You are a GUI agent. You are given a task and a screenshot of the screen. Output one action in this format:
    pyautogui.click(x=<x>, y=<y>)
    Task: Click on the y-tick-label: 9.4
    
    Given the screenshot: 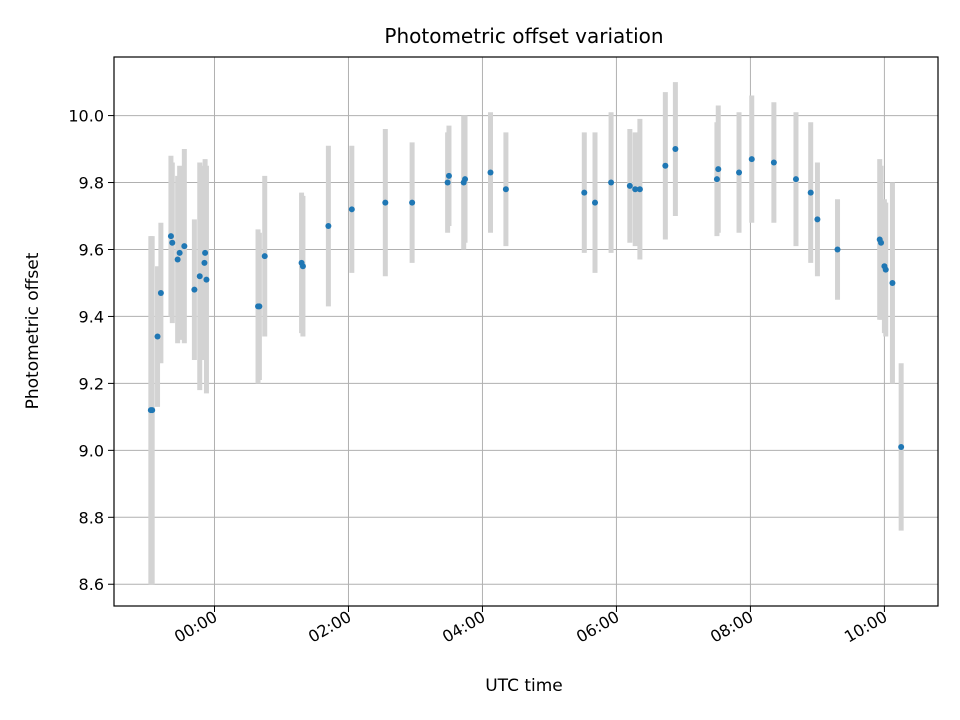 What is the action you would take?
    pyautogui.click(x=91, y=316)
    